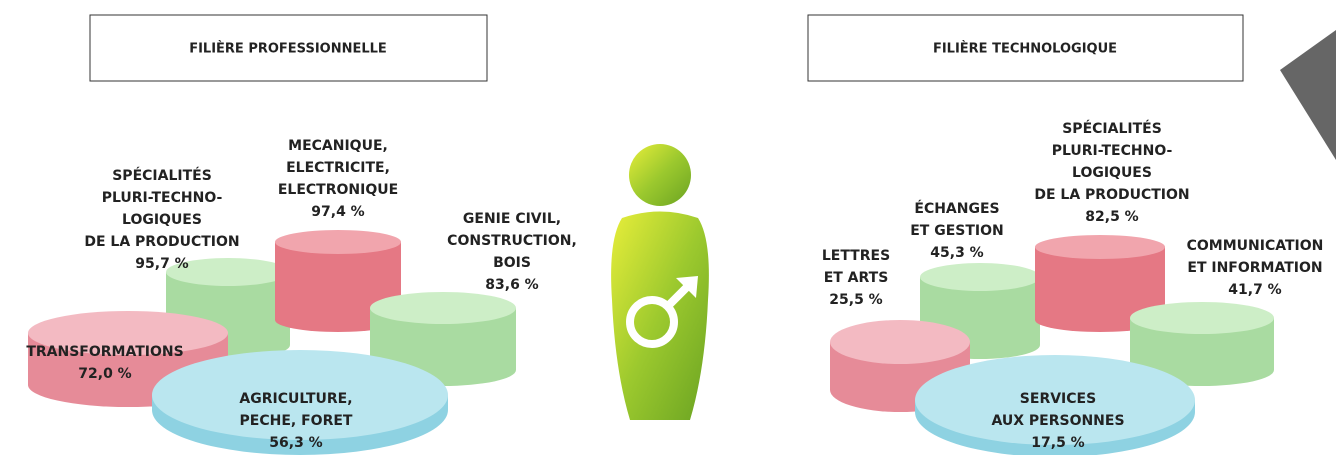  I want to click on segment-label: TRANSFORMATIONS, so click(104, 352).